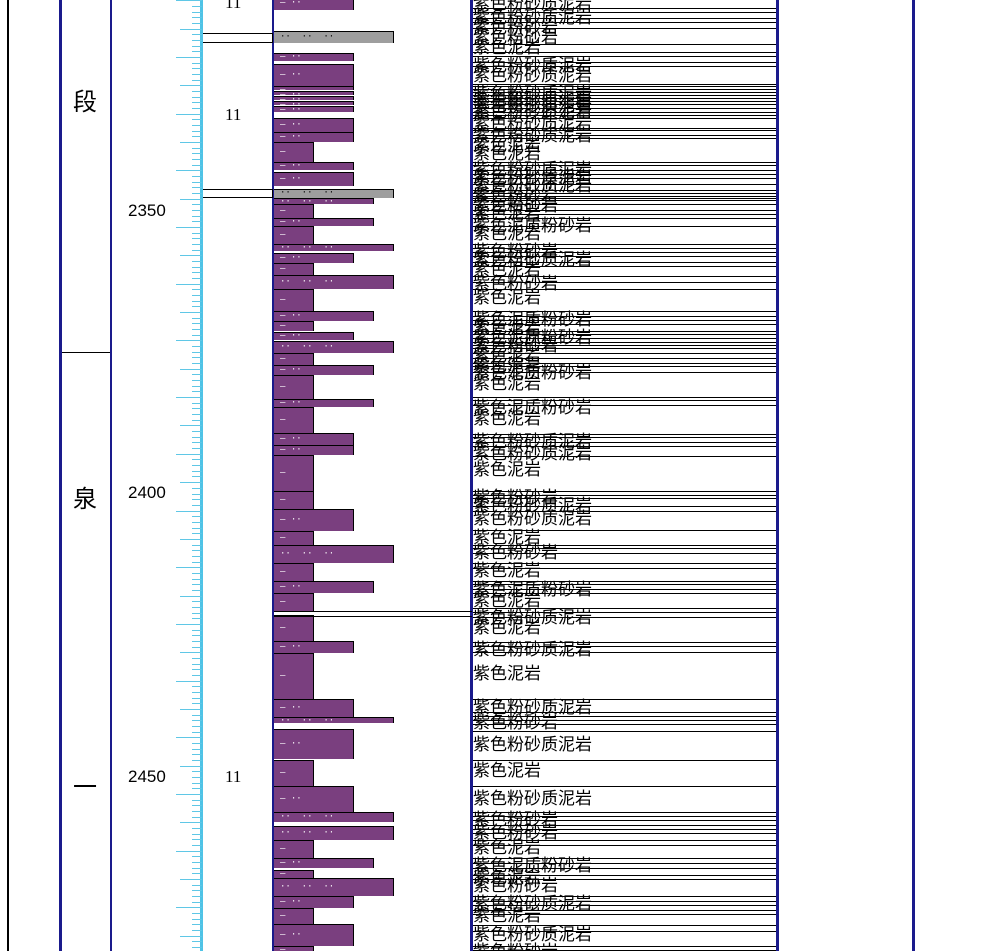 This screenshot has width=991, height=951. What do you see at coordinates (8, 475) in the screenshot?
I see `left-frame-line` at bounding box center [8, 475].